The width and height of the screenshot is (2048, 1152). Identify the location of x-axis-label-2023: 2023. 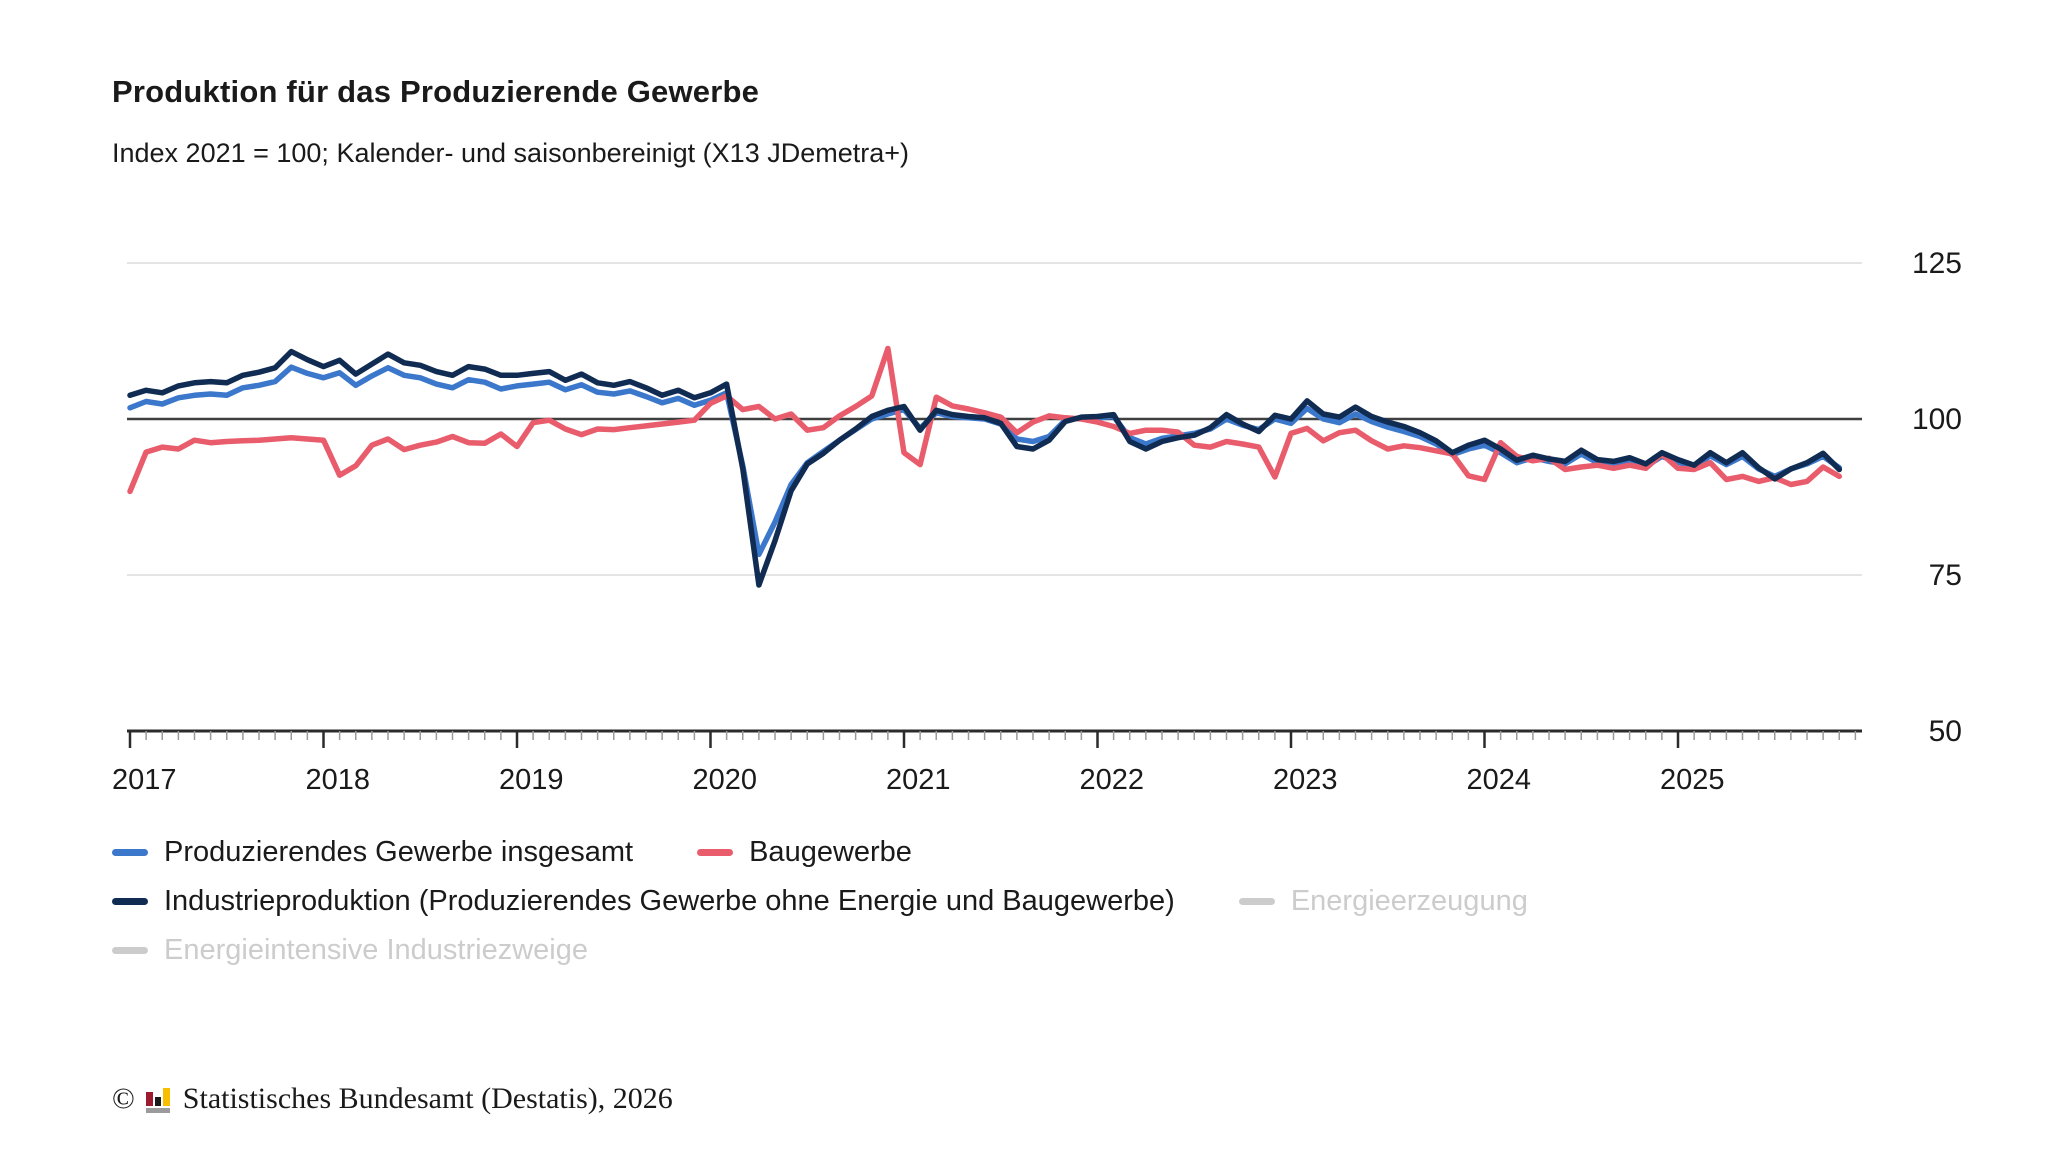
(1305, 780).